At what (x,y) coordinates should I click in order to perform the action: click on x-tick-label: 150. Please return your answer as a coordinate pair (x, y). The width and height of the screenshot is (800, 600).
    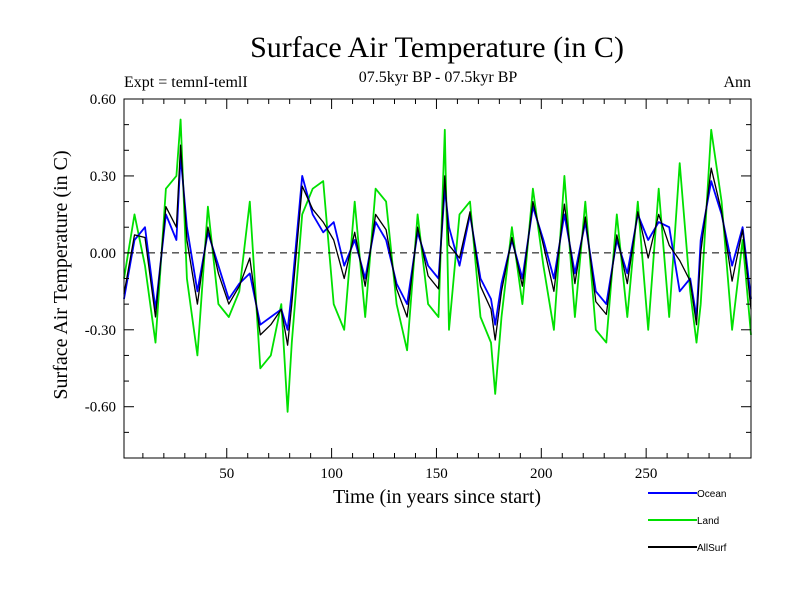
    Looking at the image, I should click on (436, 474).